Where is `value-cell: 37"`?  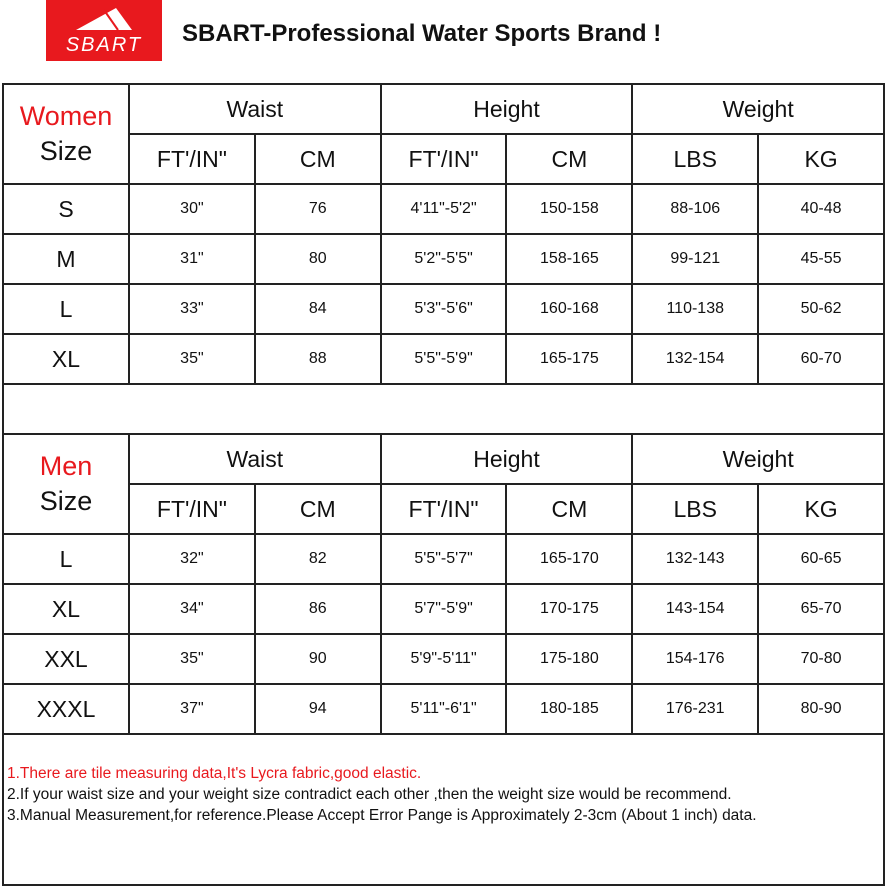 value-cell: 37" is located at coordinates (192, 709).